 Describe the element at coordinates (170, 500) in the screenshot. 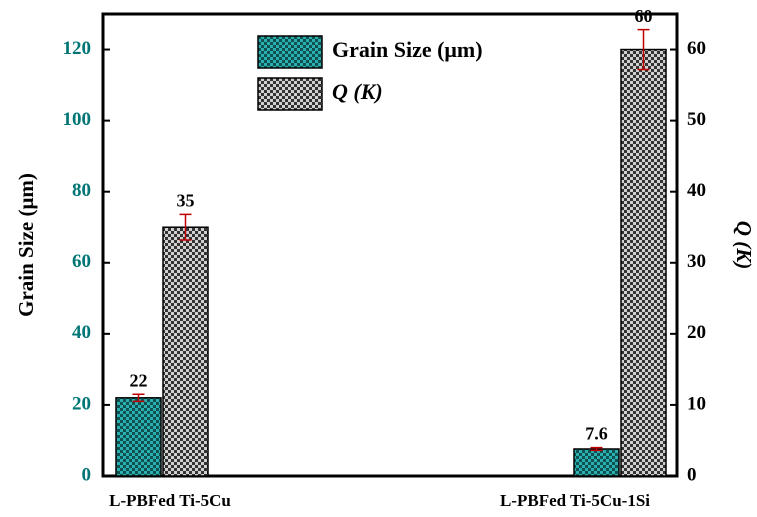

I see `x-tick-label: L-PBFed Ti-5Cu` at that location.